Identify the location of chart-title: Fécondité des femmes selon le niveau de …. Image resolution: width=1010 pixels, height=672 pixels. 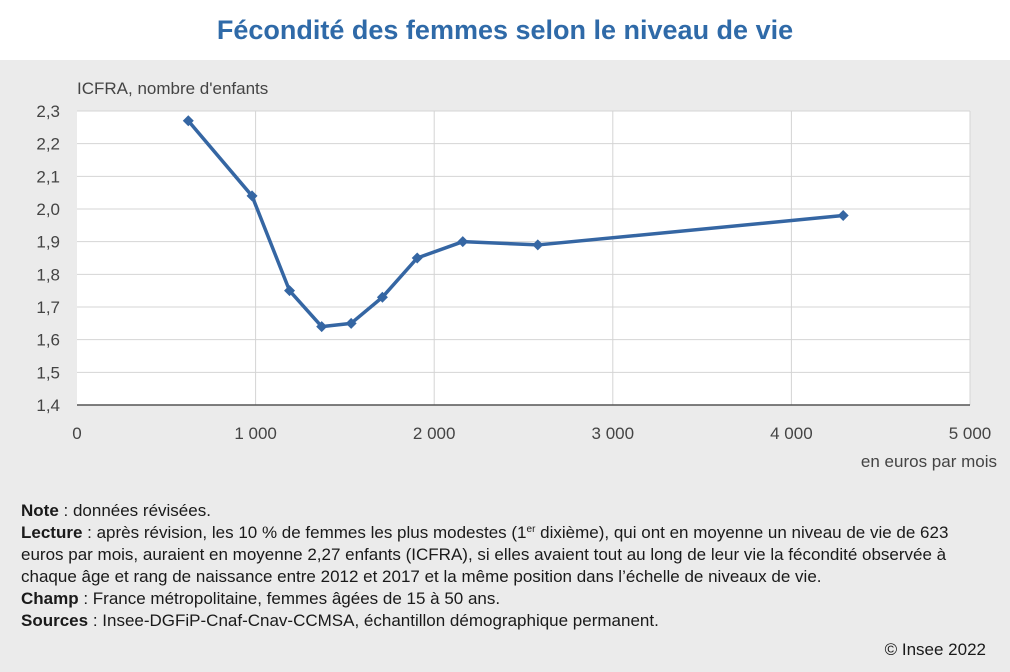
(505, 29).